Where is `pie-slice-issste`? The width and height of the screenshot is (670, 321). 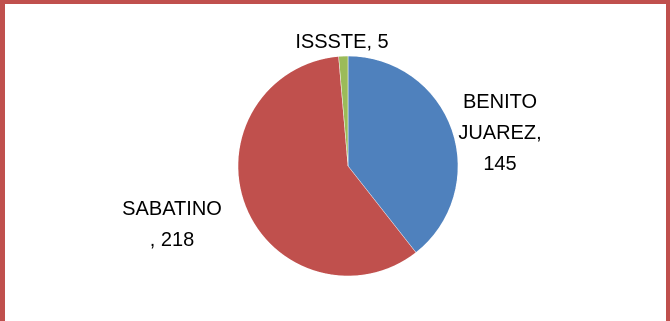 pie-slice-issste is located at coordinates (343, 111).